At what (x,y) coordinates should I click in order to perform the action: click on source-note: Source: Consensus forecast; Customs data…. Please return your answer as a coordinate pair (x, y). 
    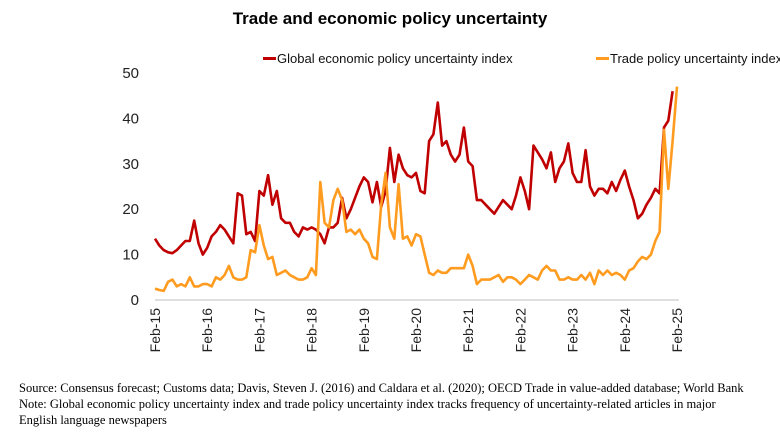
    Looking at the image, I should click on (381, 388).